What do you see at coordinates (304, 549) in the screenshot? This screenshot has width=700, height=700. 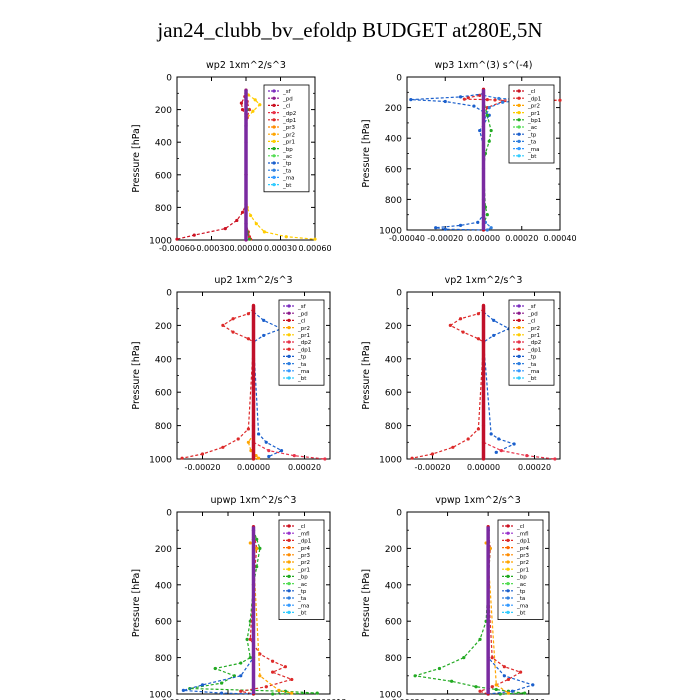 I see `legend-label: _pr4` at bounding box center [304, 549].